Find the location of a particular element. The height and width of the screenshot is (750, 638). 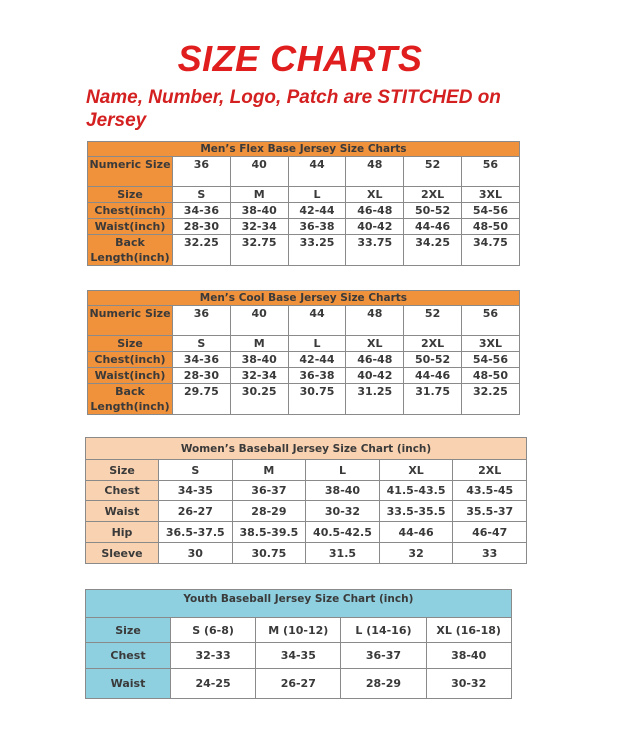

table-cell: 32 is located at coordinates (416, 553).